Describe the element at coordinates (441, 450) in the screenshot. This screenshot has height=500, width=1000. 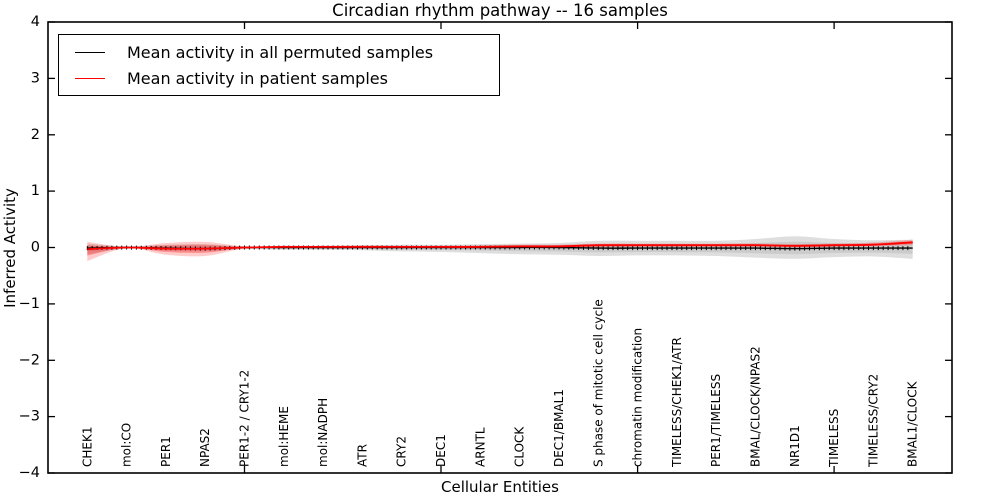
I see `x-category-label: DEC1` at that location.